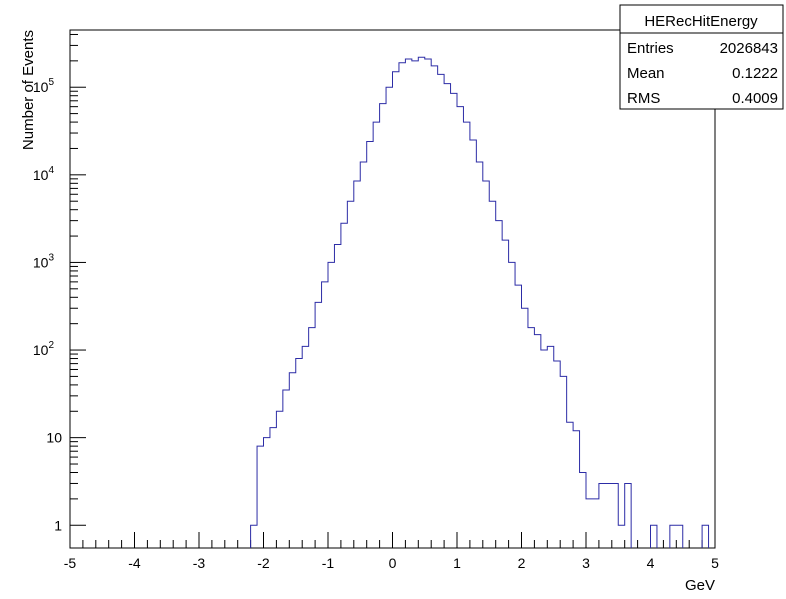  What do you see at coordinates (650, 48) in the screenshot?
I see `stats-entries-label: Entries` at bounding box center [650, 48].